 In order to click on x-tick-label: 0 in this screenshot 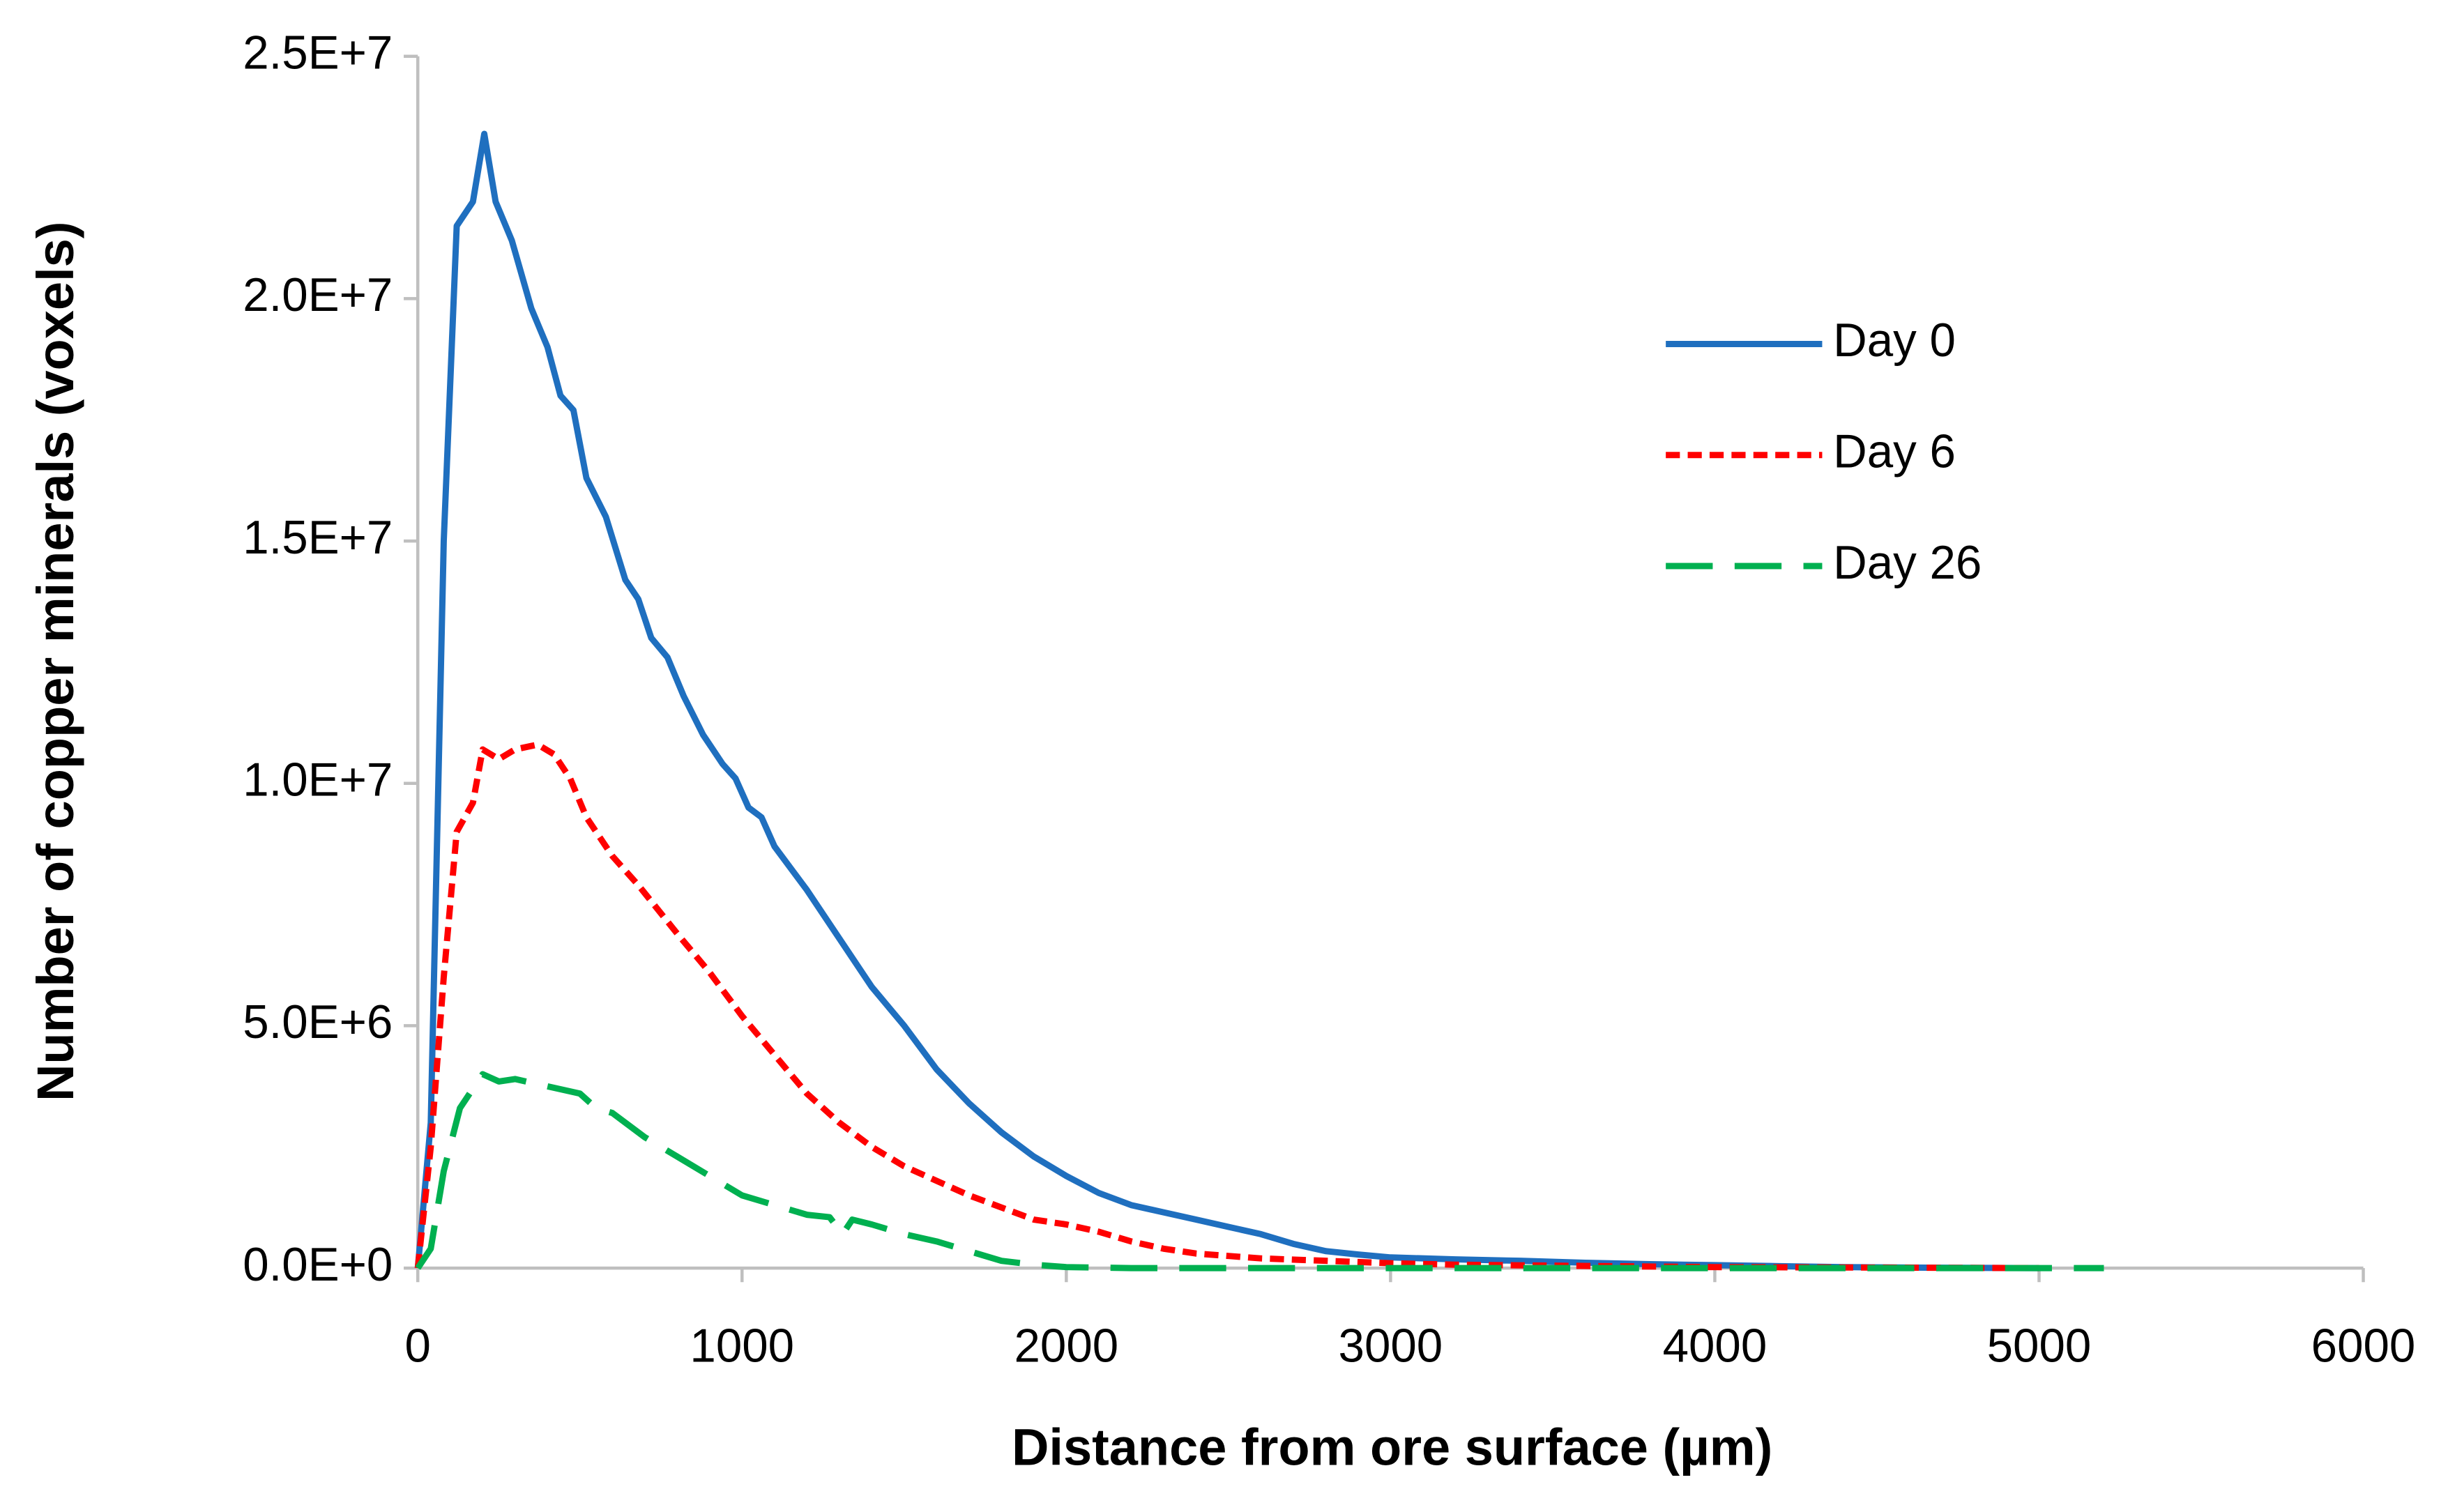, I will do `click(418, 1346)`.